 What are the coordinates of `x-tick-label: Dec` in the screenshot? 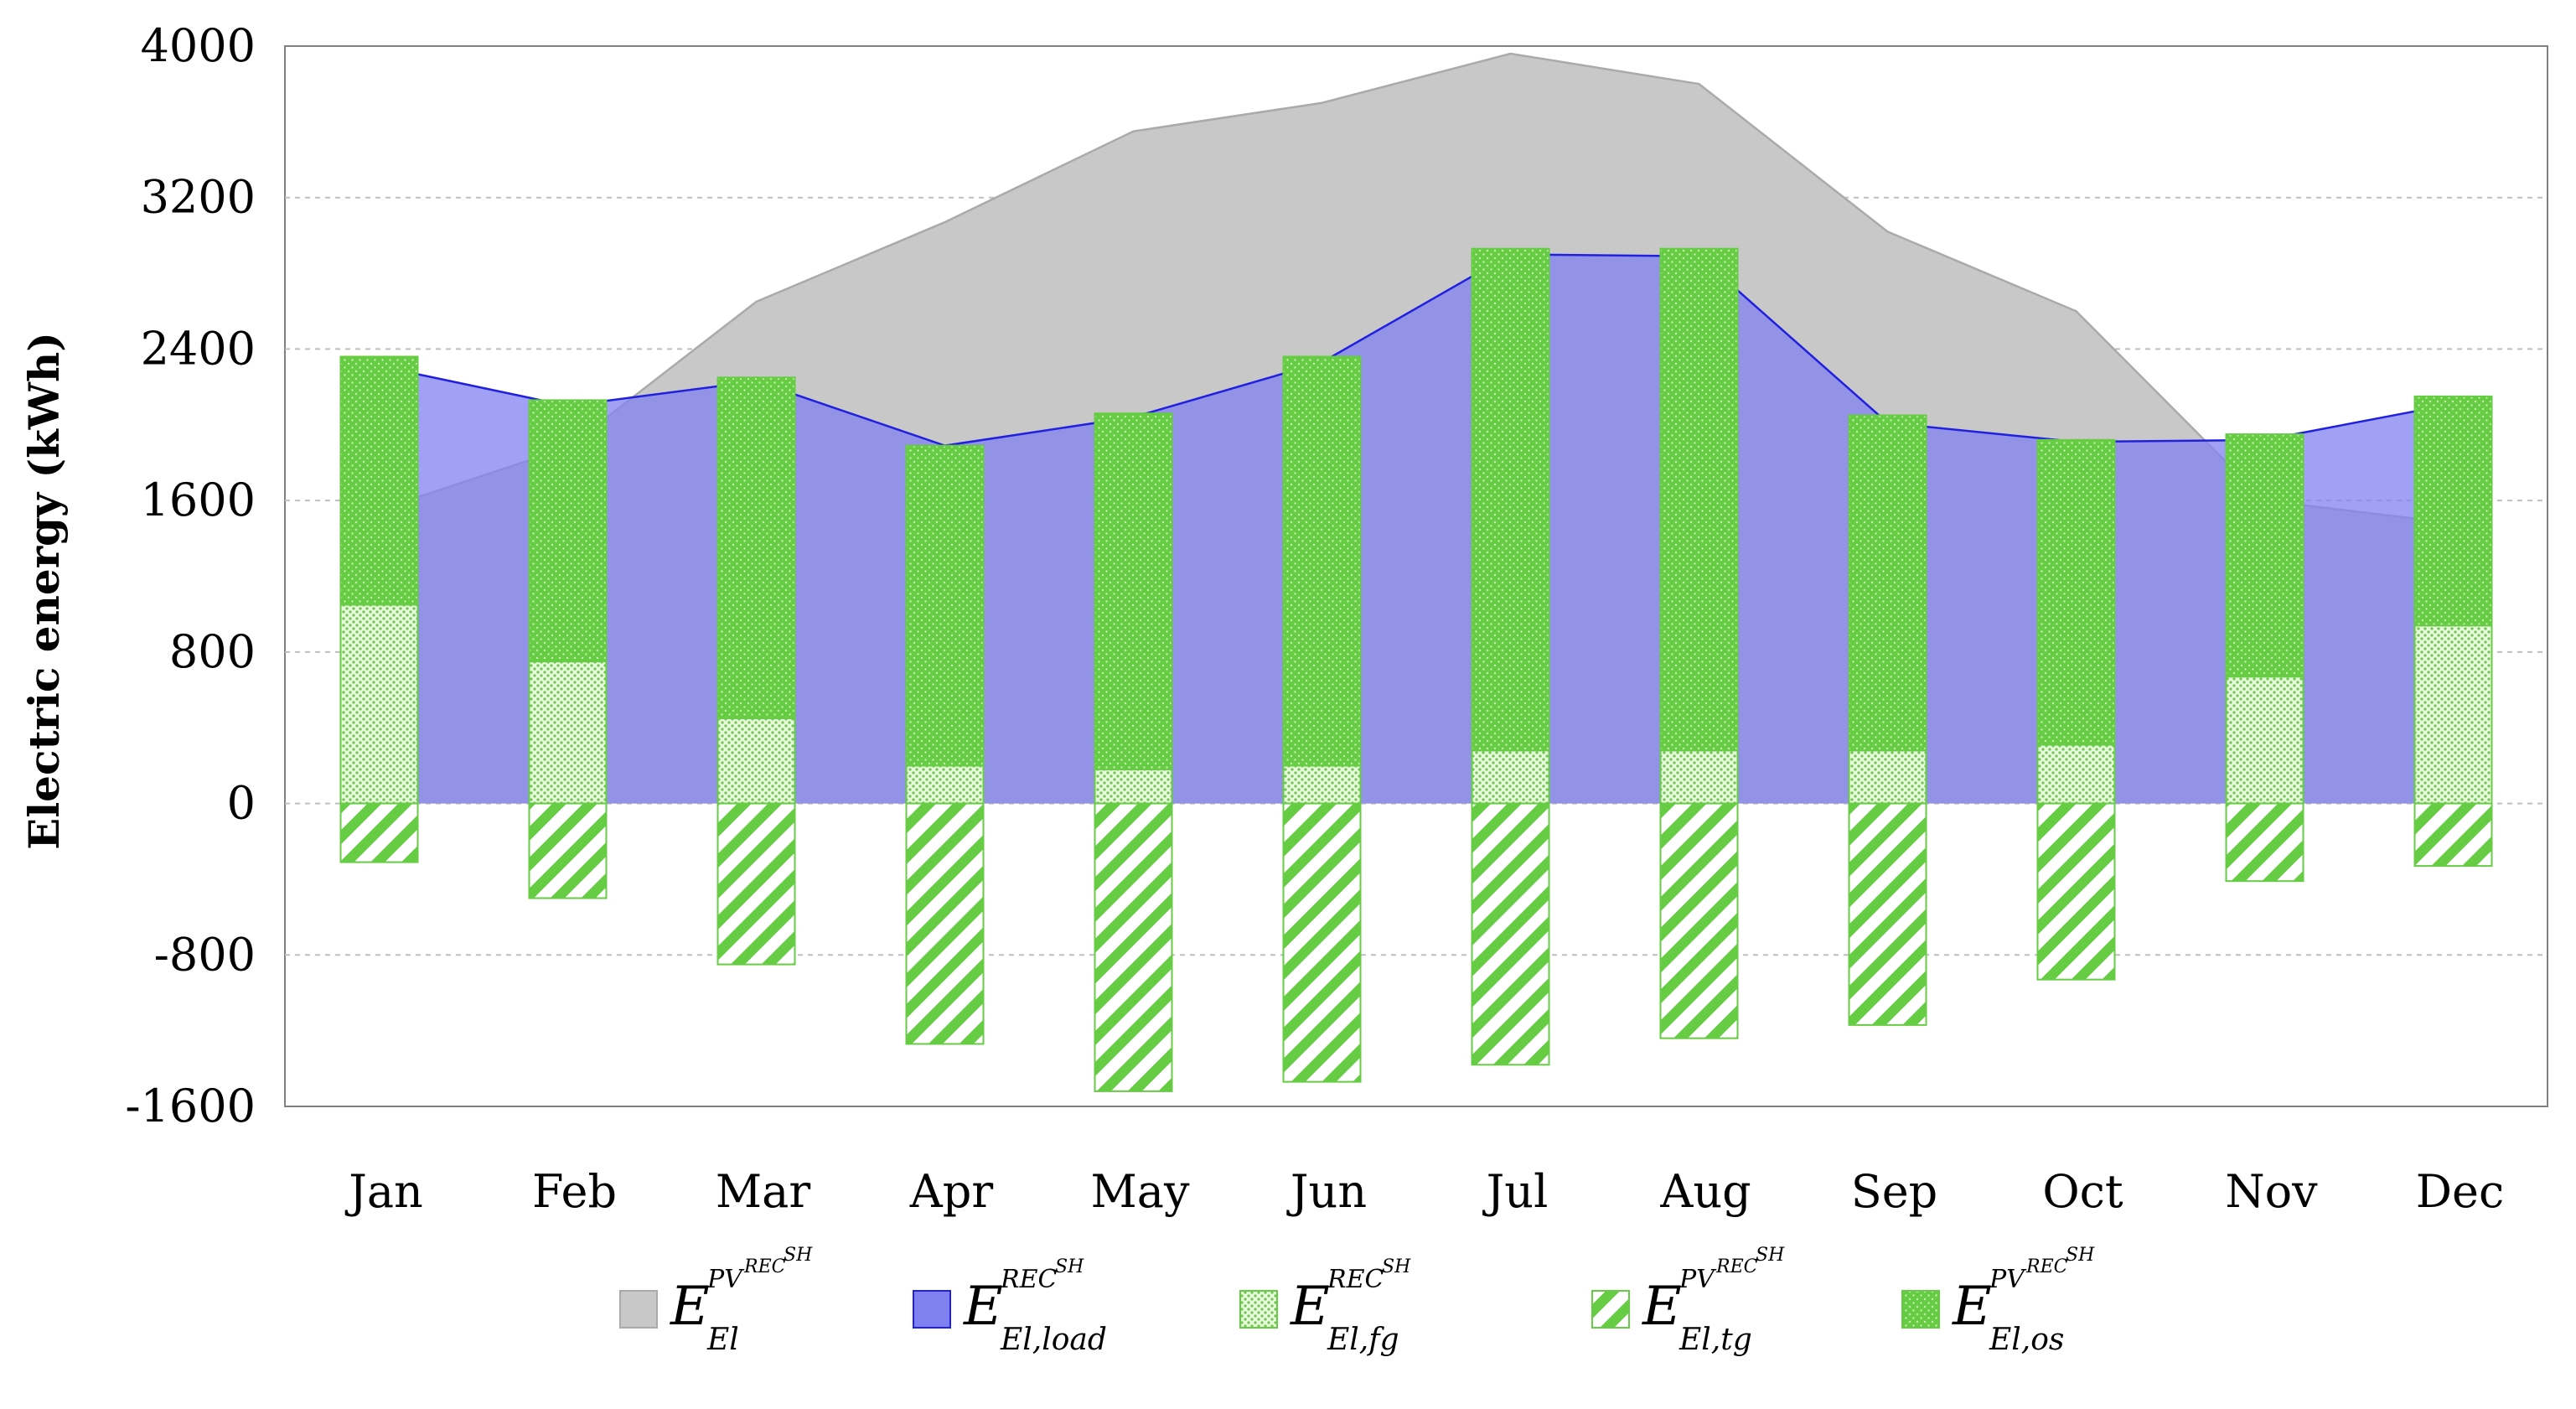 It's located at (2460, 1192).